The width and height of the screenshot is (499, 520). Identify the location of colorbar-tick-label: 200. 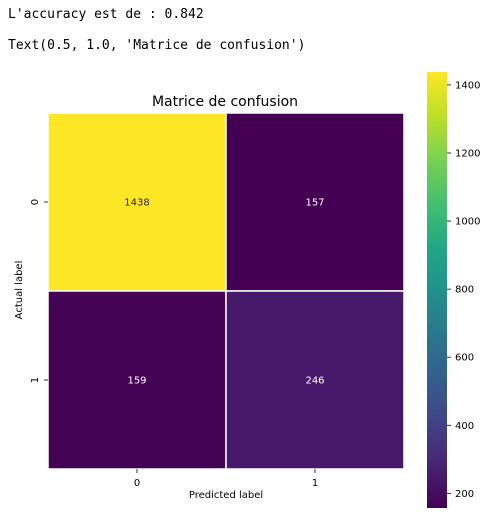
(464, 494).